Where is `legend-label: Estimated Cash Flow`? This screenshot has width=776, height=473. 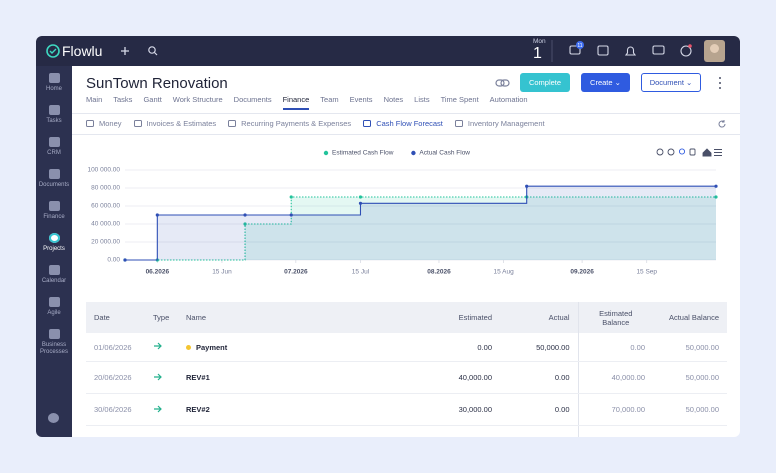
legend-label: Estimated Cash Flow is located at coordinates (363, 153).